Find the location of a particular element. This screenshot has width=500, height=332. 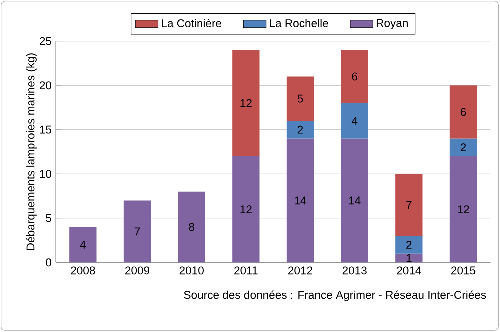

y-tick-label: 20 is located at coordinates (46, 86).